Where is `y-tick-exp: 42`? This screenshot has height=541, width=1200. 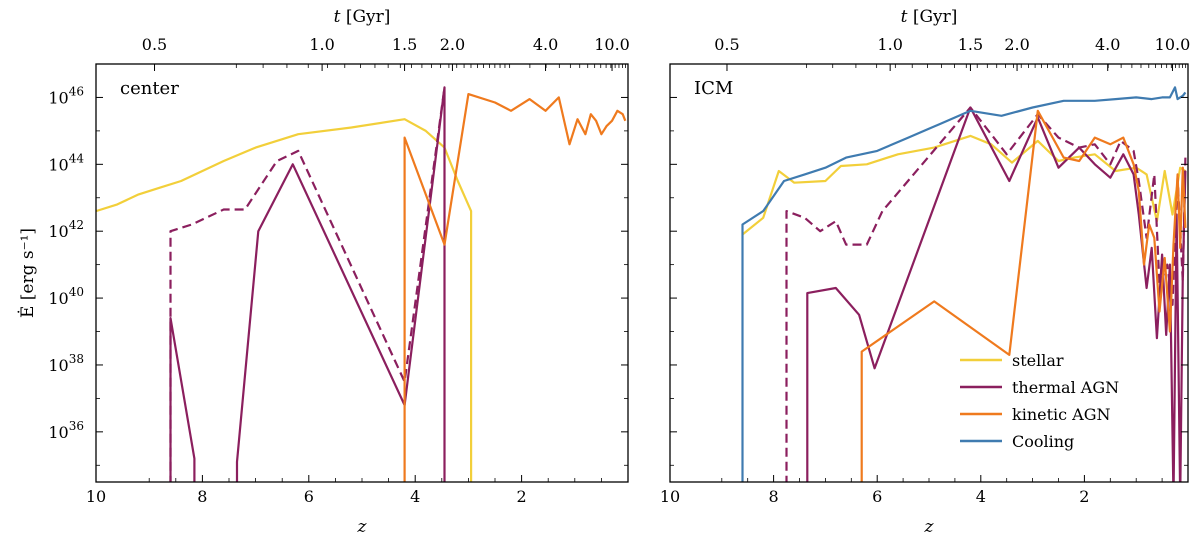
y-tick-exp: 42 is located at coordinates (76, 225).